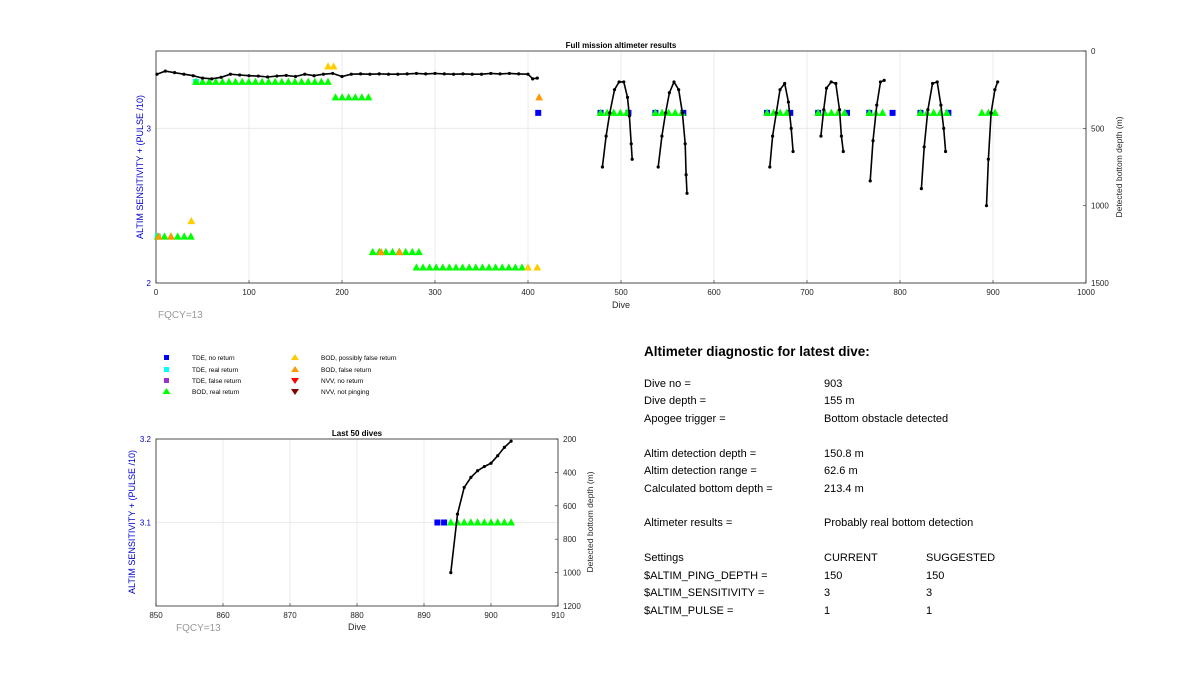 This screenshot has height=681, width=1200. What do you see at coordinates (904, 473) in the screenshot?
I see `row-detection-range: Altim detection range = 62.6 m` at bounding box center [904, 473].